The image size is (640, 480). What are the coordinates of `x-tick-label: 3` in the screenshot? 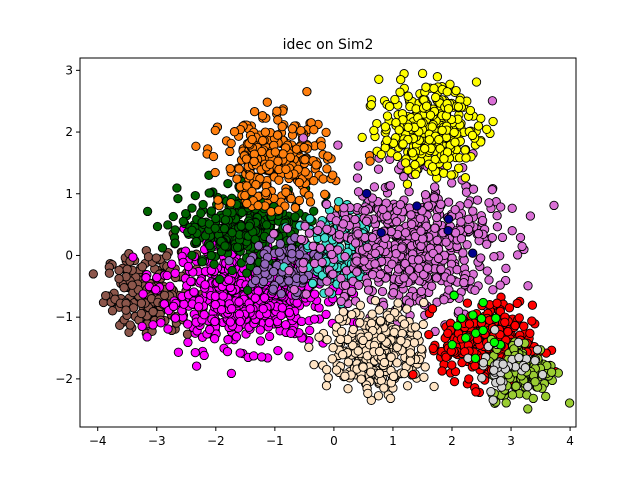 It's located at (511, 441).